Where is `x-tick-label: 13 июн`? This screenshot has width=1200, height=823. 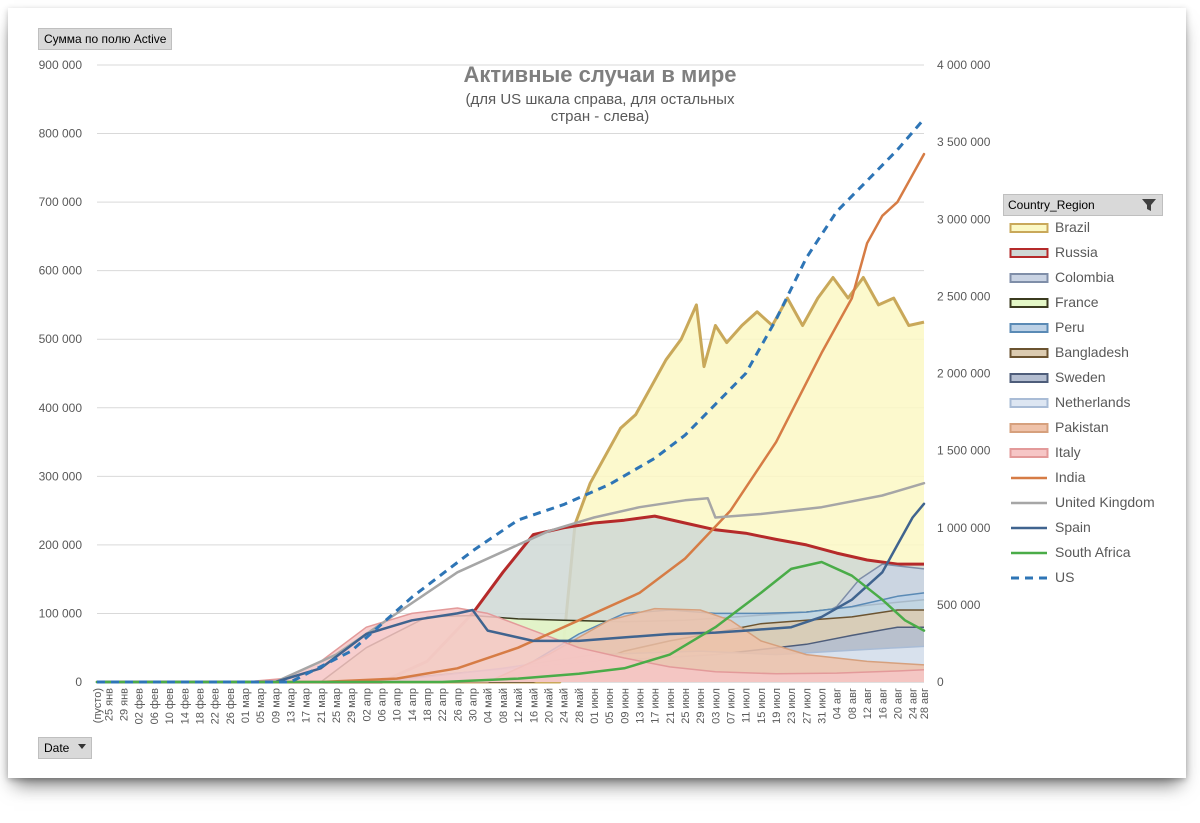 x-tick-label: 13 июн is located at coordinates (640, 706).